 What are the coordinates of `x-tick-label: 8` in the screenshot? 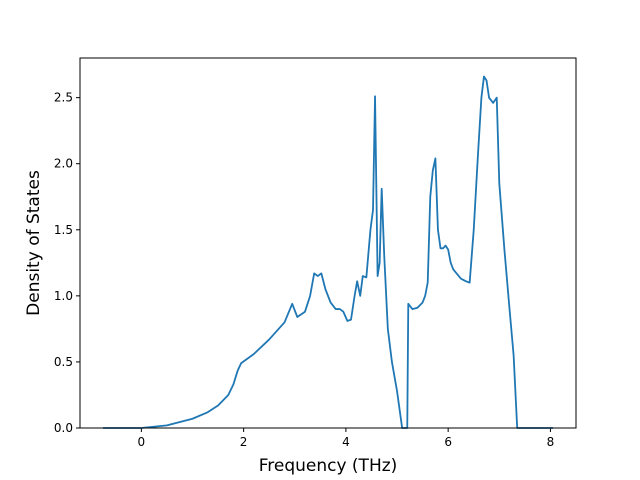 It's located at (551, 442).